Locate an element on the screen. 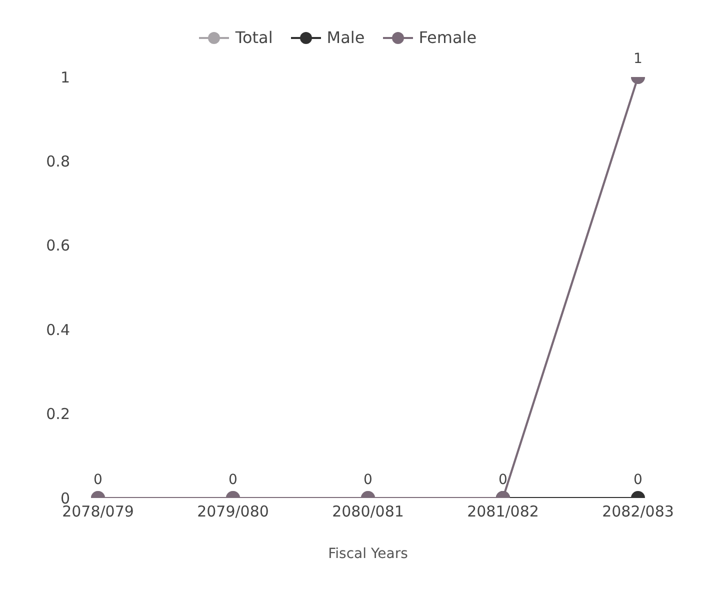 Image resolution: width=705 pixels, height=590 pixels. x-tick-label: 2078/079 is located at coordinates (98, 511).